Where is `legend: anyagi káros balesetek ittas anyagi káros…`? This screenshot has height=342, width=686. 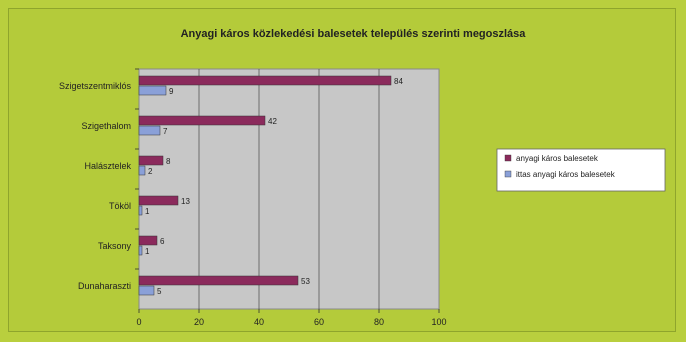
legend: anyagi káros balesetek ittas anyagi káros… is located at coordinates (581, 170).